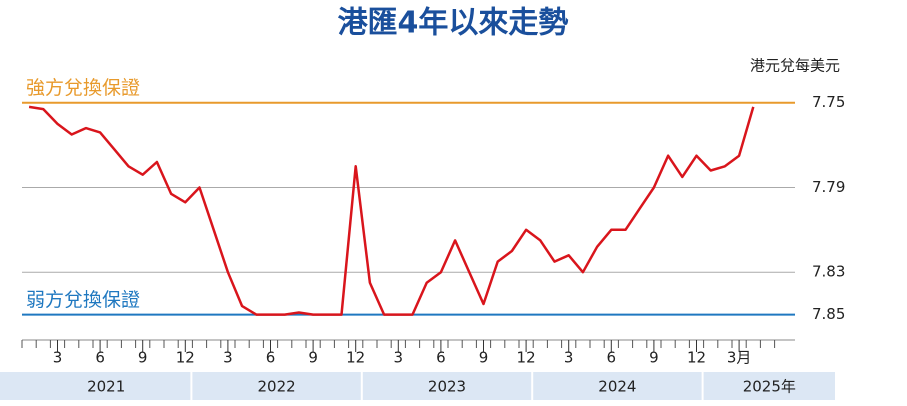 The image size is (907, 406). Describe the element at coordinates (83, 300) in the screenshot. I see `guarantee-label: 弱方兌換保證` at that location.